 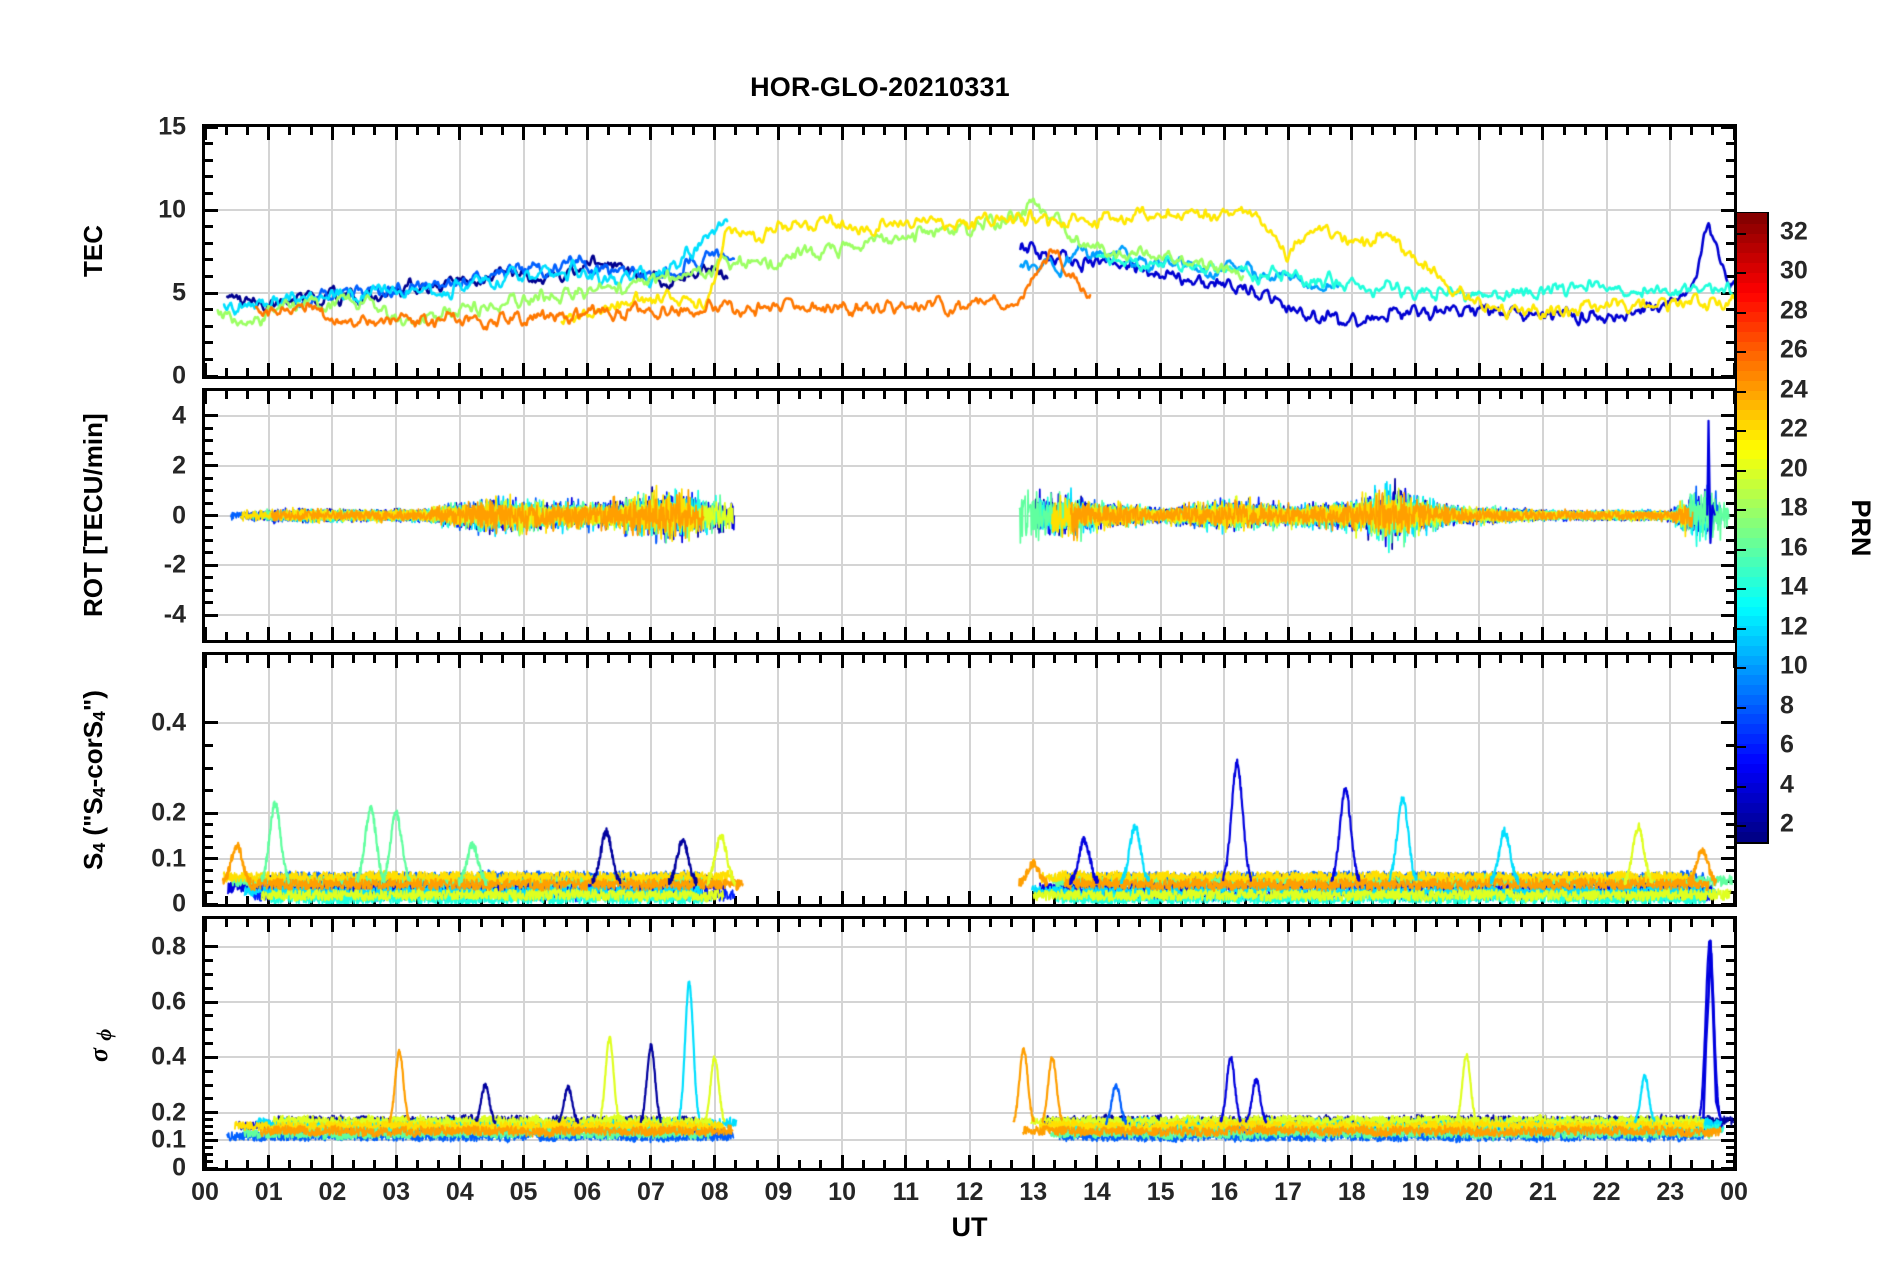 What do you see at coordinates (174, 564) in the screenshot?
I see `y-tick-label: -2` at bounding box center [174, 564].